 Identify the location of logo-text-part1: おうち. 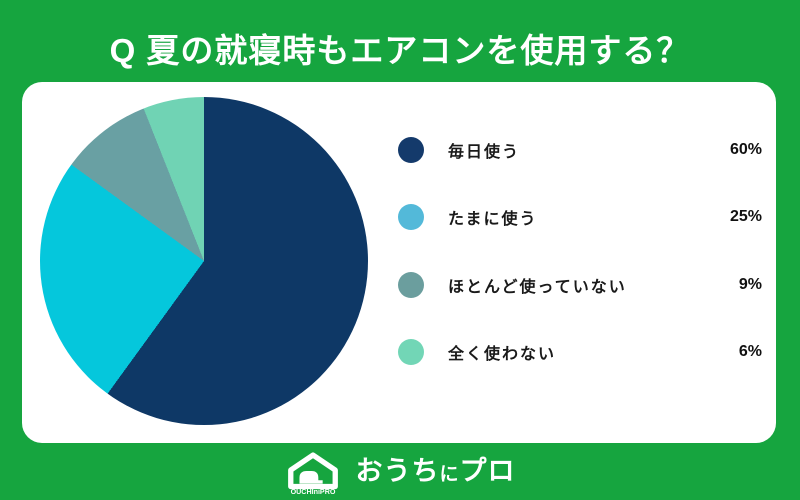
(397, 471).